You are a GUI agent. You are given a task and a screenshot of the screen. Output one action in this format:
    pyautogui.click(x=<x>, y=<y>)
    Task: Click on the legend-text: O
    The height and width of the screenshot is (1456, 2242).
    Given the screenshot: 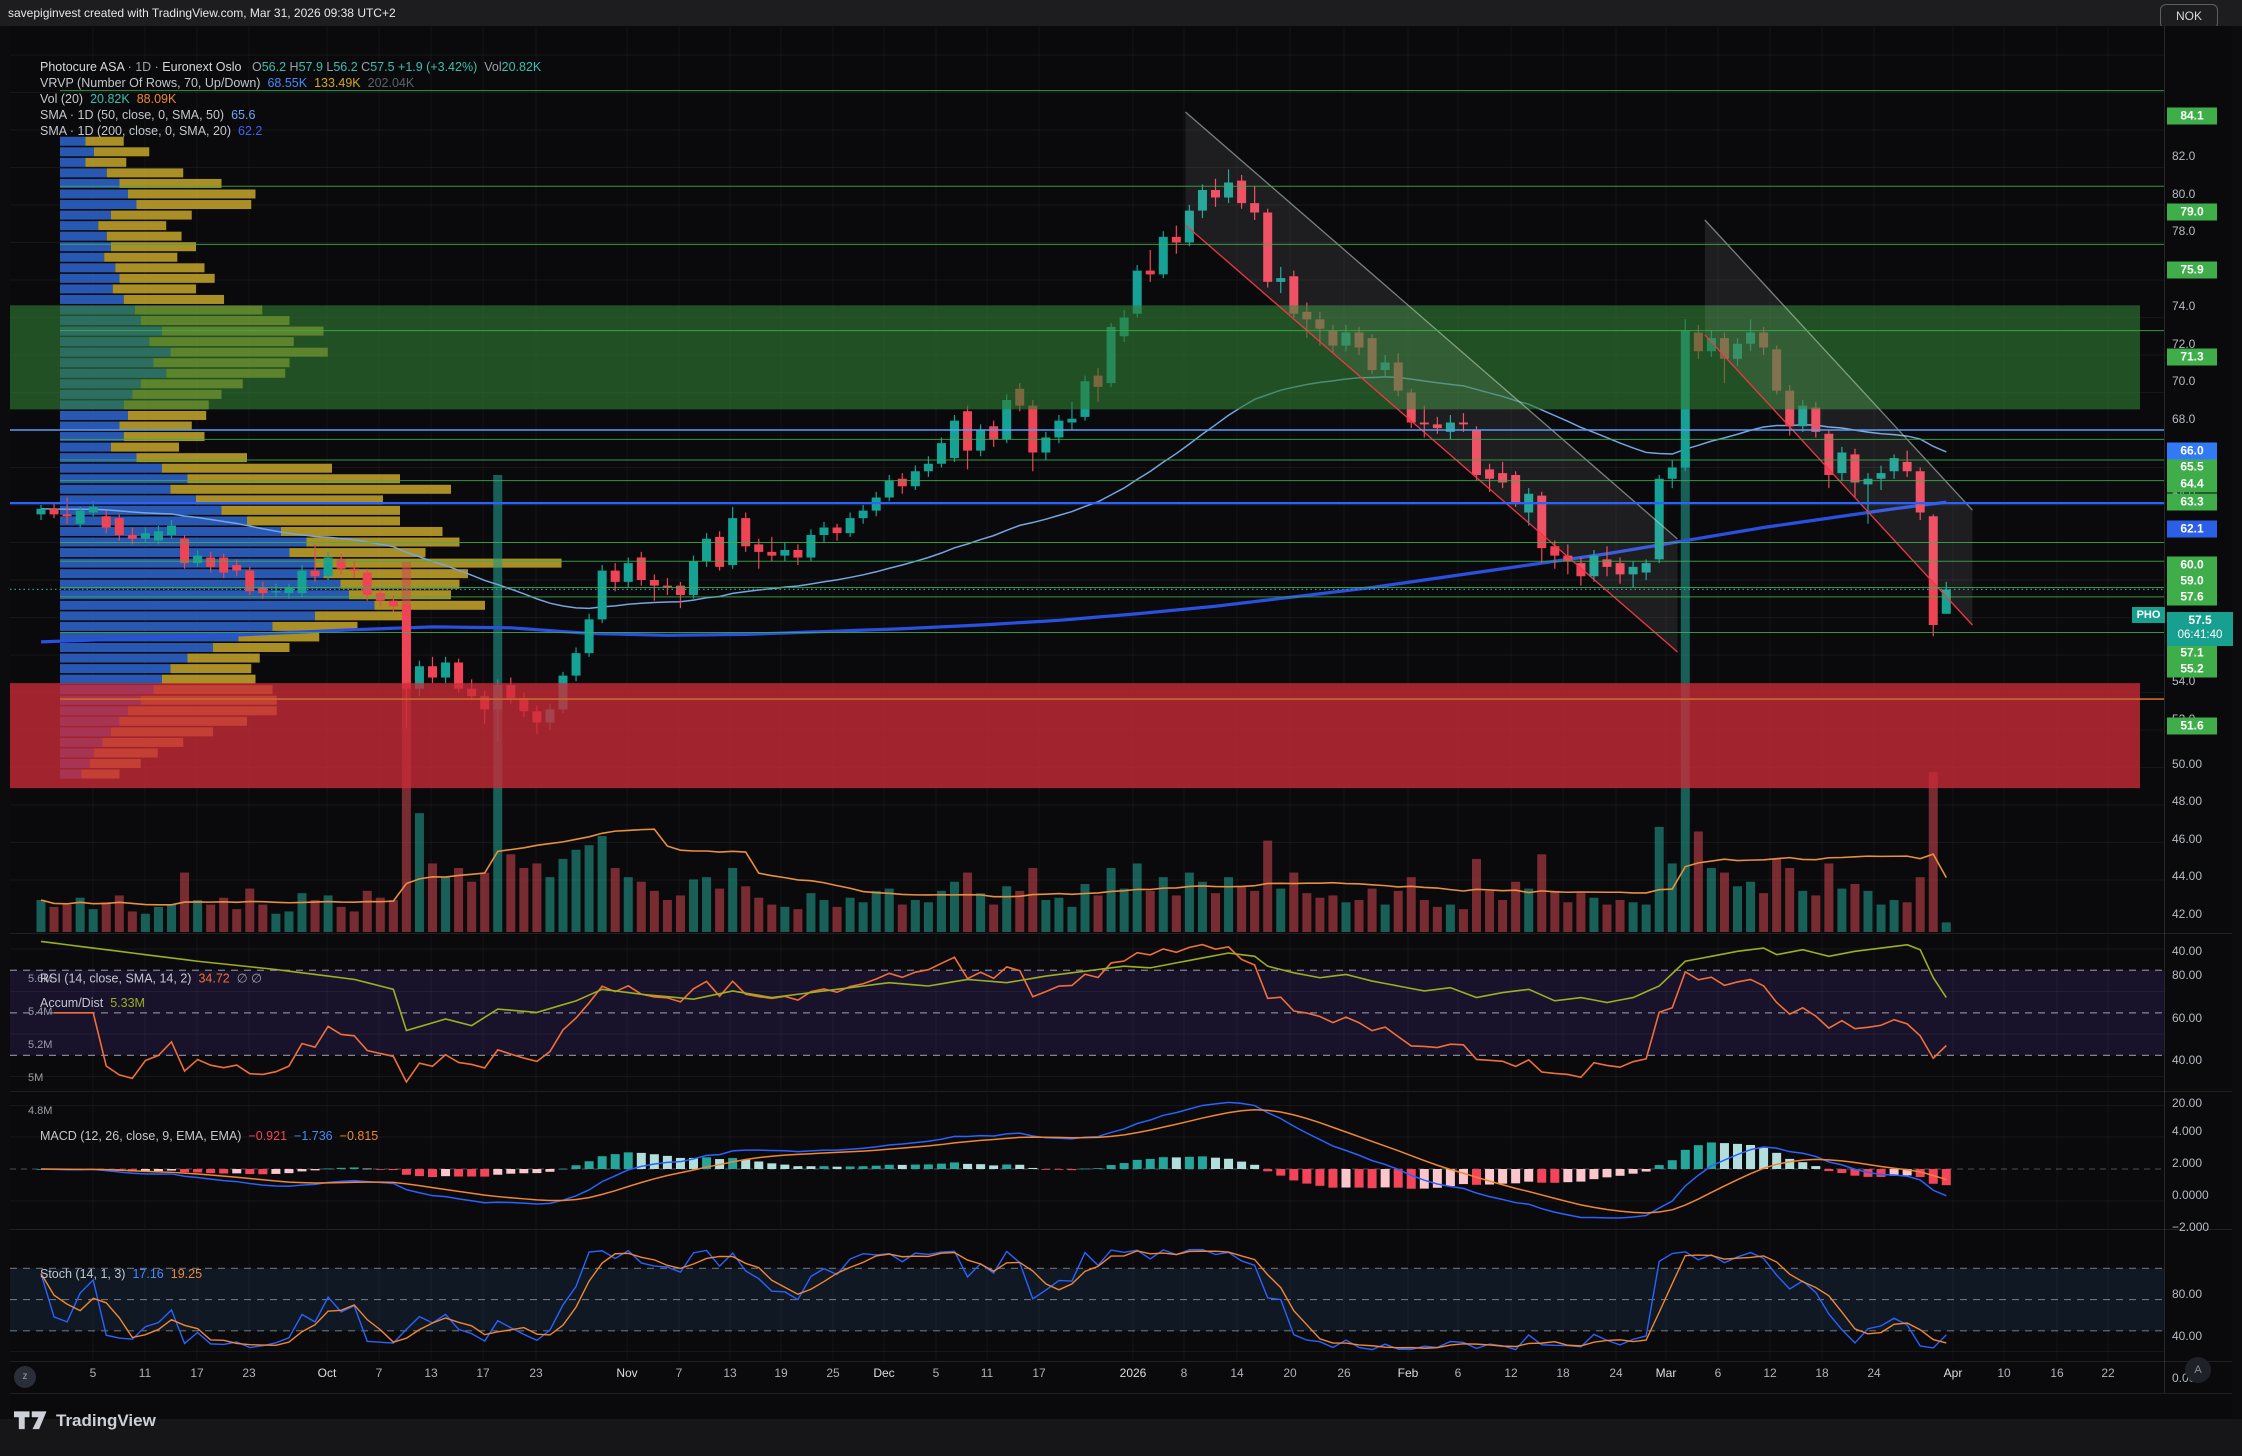 What is the action you would take?
    pyautogui.click(x=257, y=67)
    